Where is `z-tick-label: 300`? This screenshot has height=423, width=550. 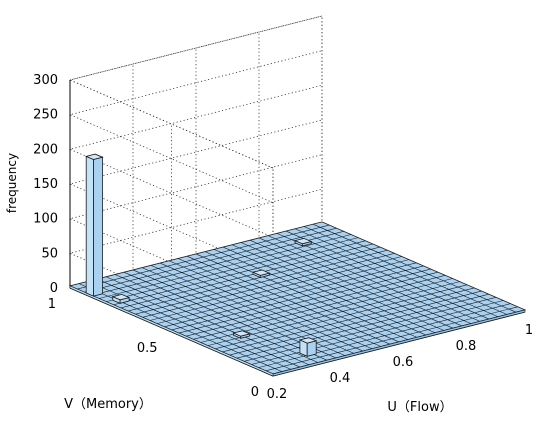 z-tick-label: 300 is located at coordinates (45, 80).